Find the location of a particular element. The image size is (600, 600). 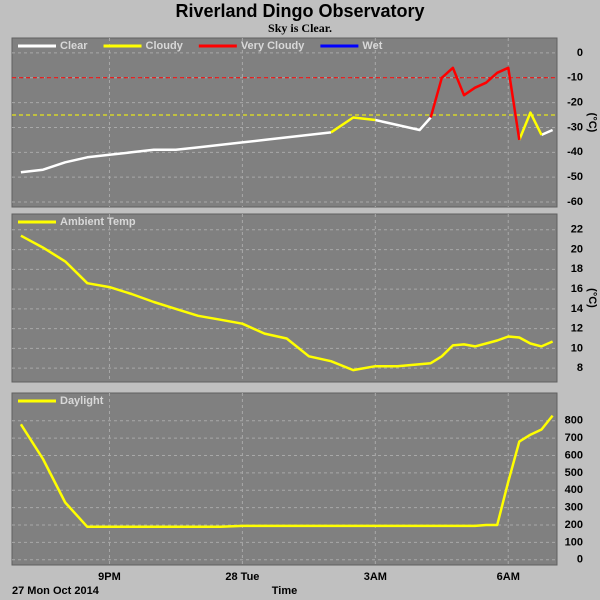

y-tick-label: -10 is located at coordinates (575, 78).